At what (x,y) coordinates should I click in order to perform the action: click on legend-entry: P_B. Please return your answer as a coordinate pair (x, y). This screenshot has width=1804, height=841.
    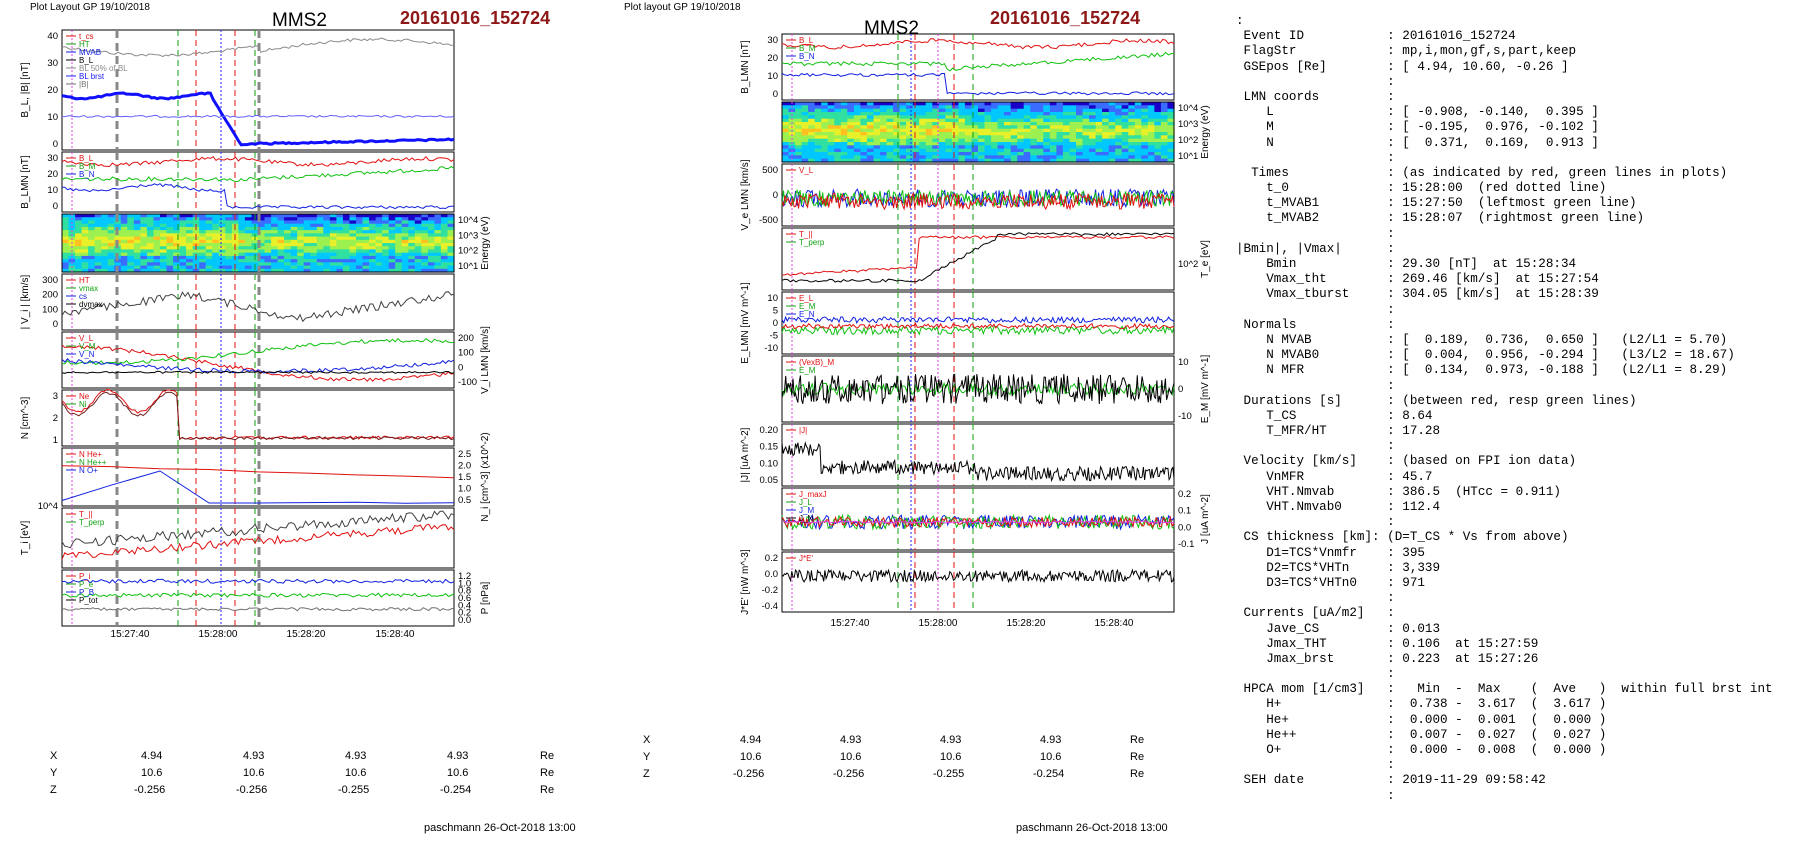
    Looking at the image, I should click on (86, 592).